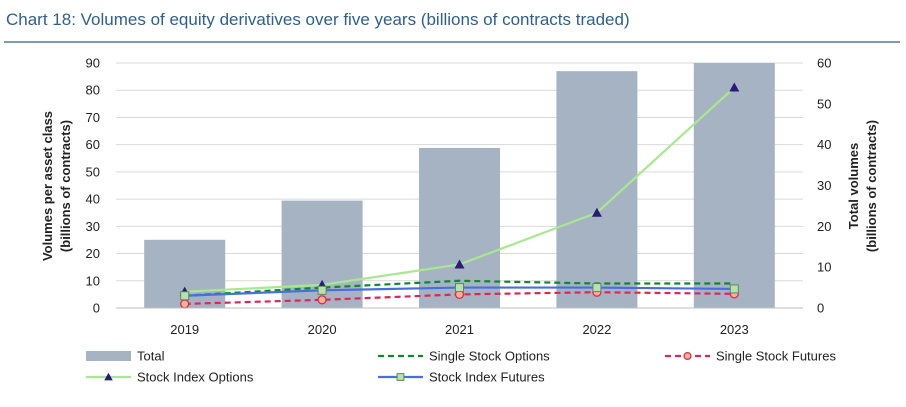  What do you see at coordinates (93, 90) in the screenshot?
I see `left-tick-label: 80` at bounding box center [93, 90].